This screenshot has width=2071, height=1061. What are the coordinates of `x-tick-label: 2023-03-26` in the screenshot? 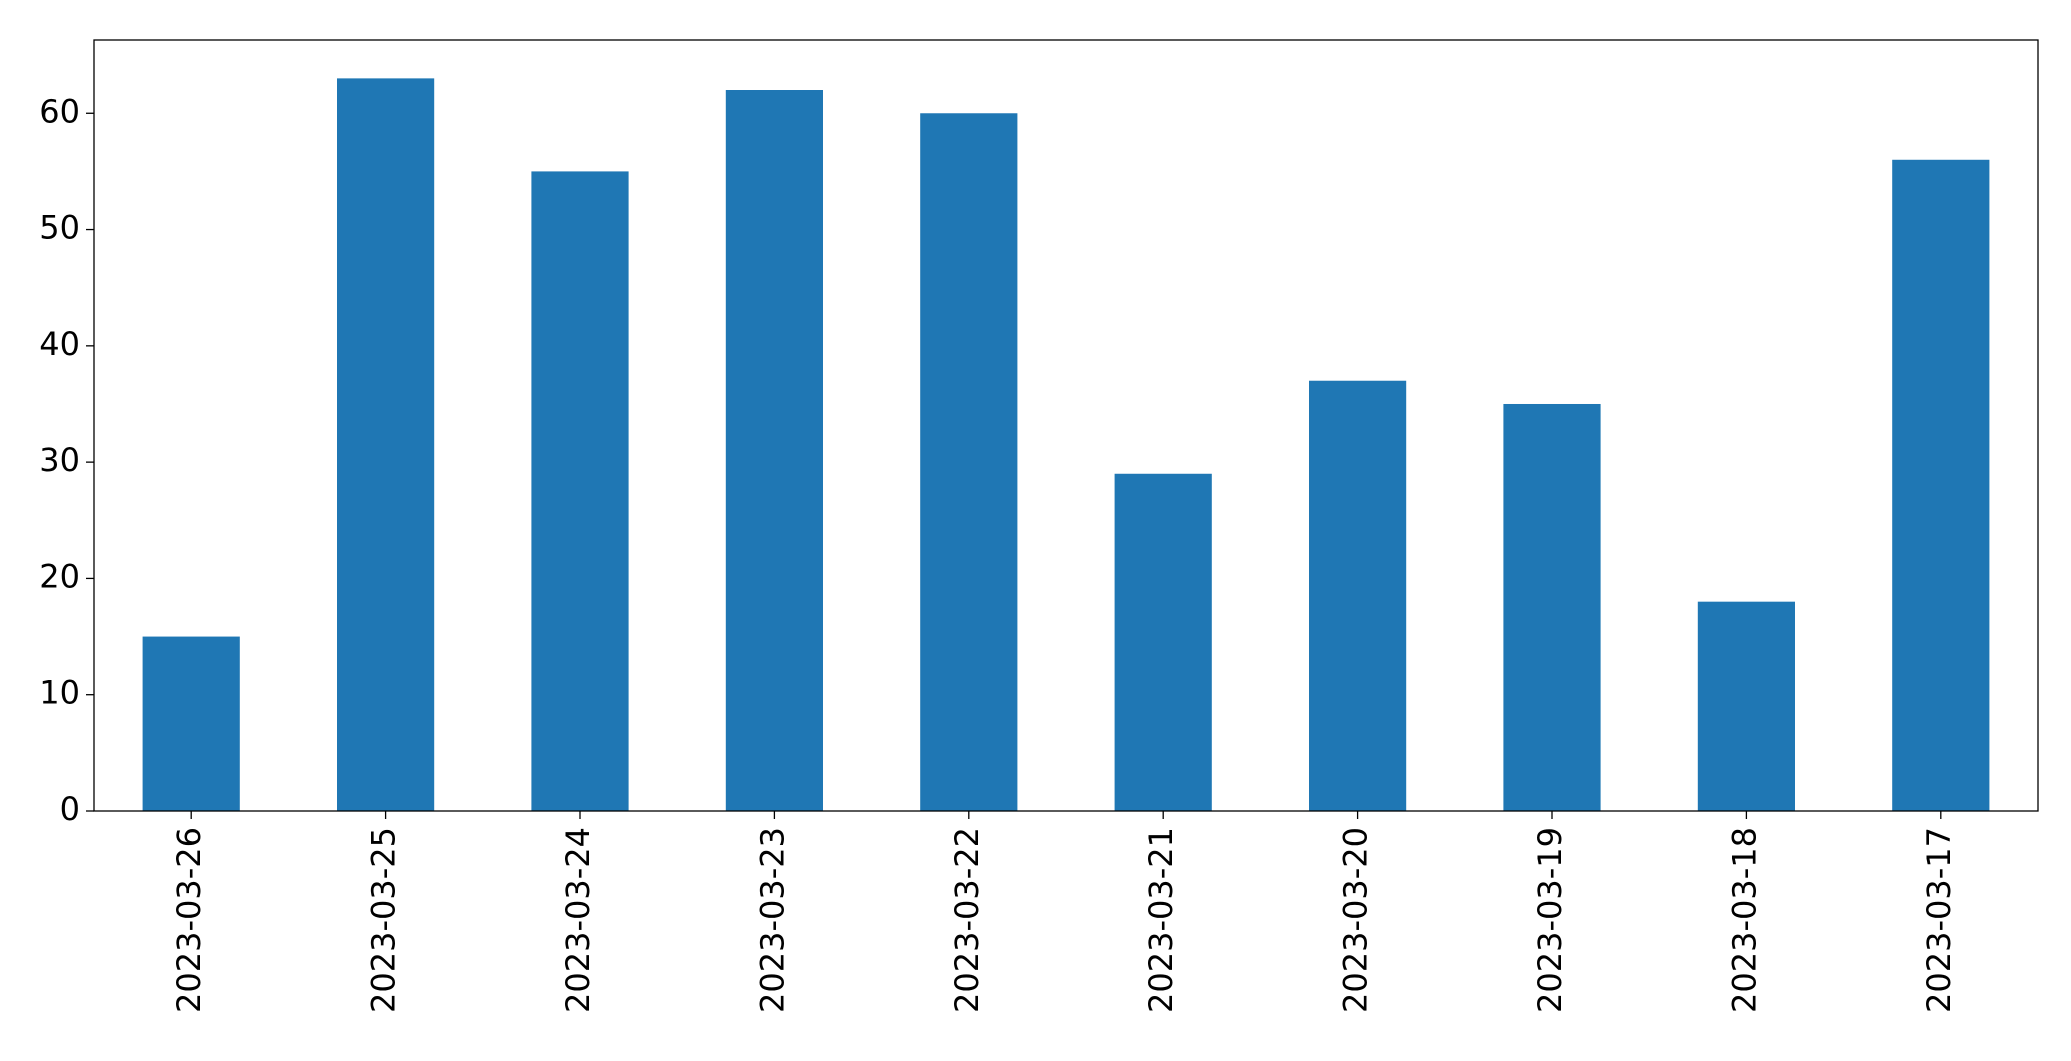 It's located at (189, 920).